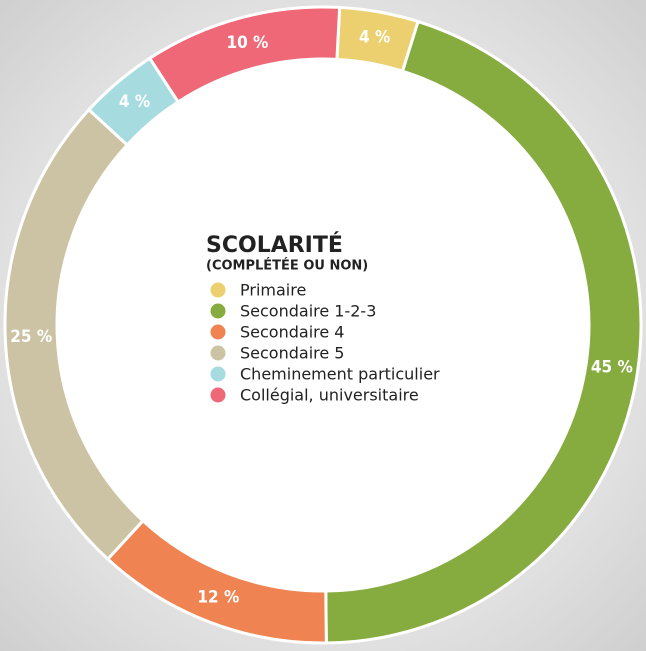 The width and height of the screenshot is (646, 651). I want to click on slice, so click(244, 54).